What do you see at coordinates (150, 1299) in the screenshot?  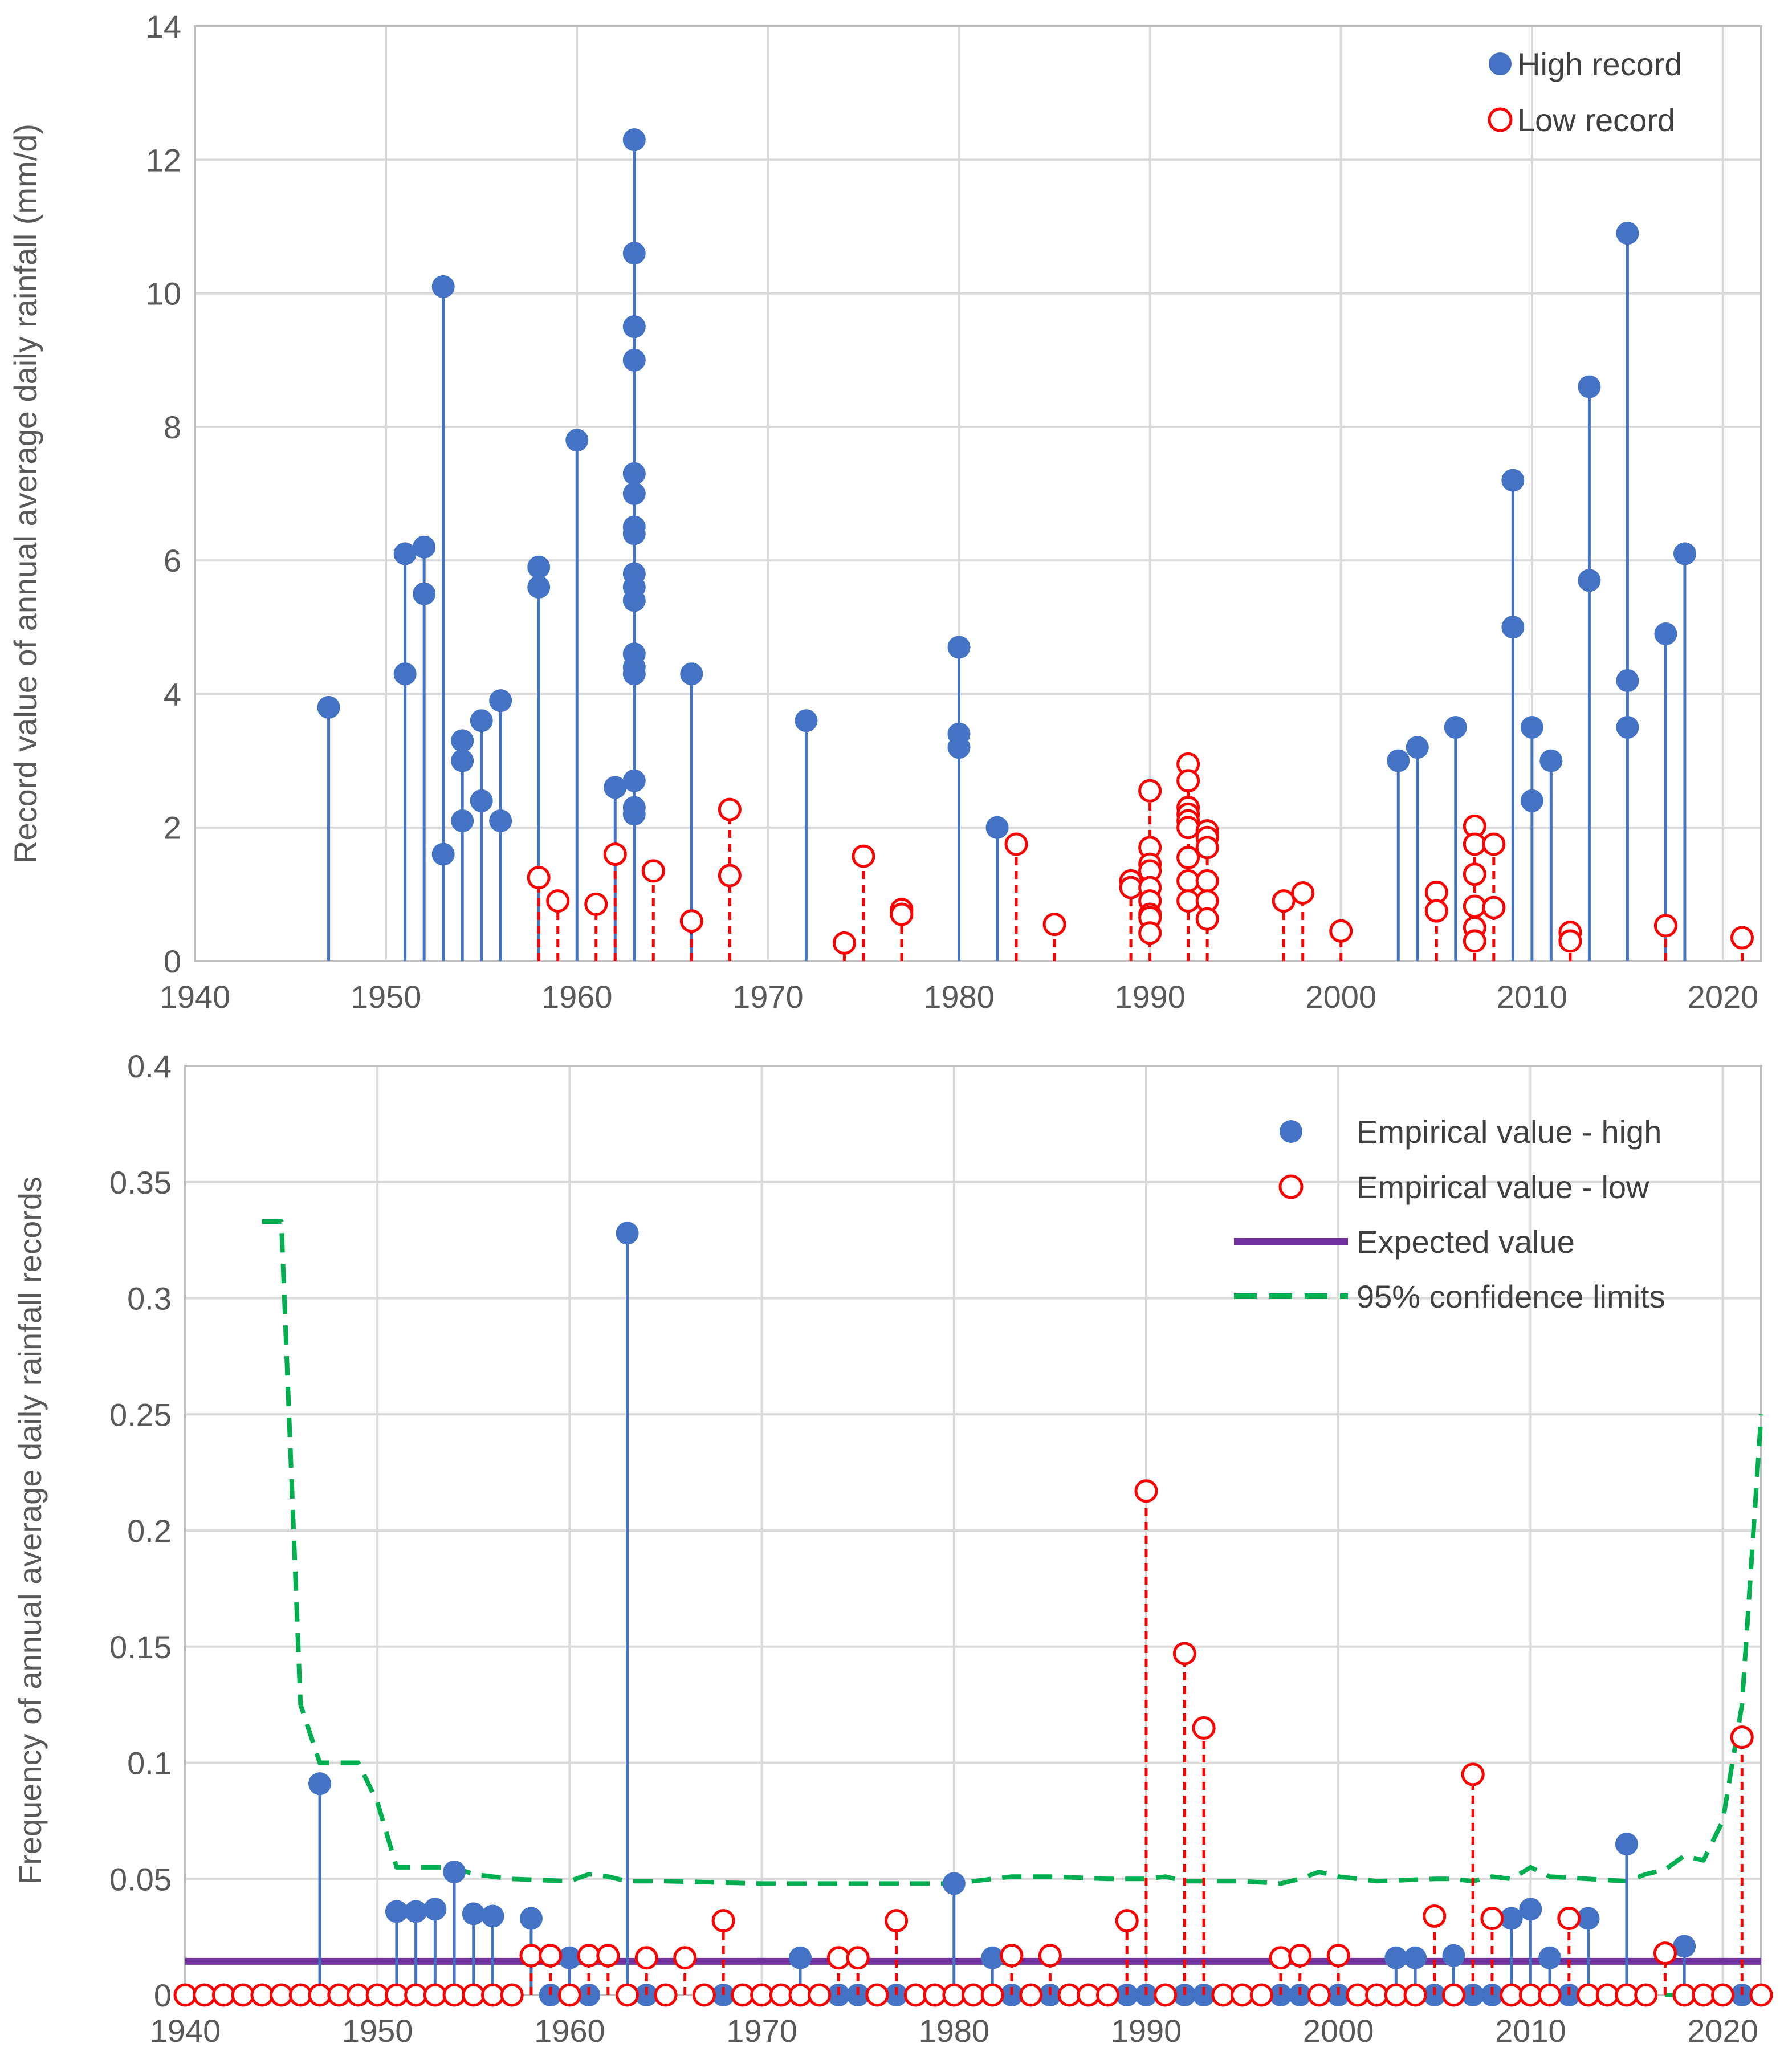 I see `y-tick-label: 0.3` at bounding box center [150, 1299].